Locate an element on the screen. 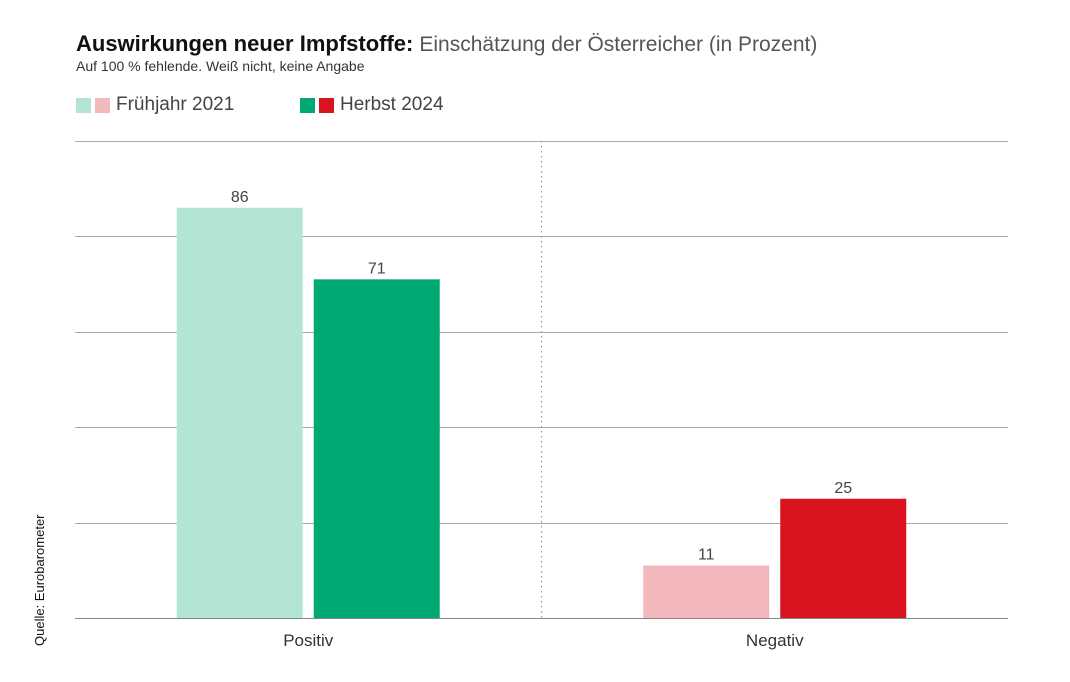 The width and height of the screenshot is (1070, 682). bar-positiv-herbst-2024 is located at coordinates (376, 448).